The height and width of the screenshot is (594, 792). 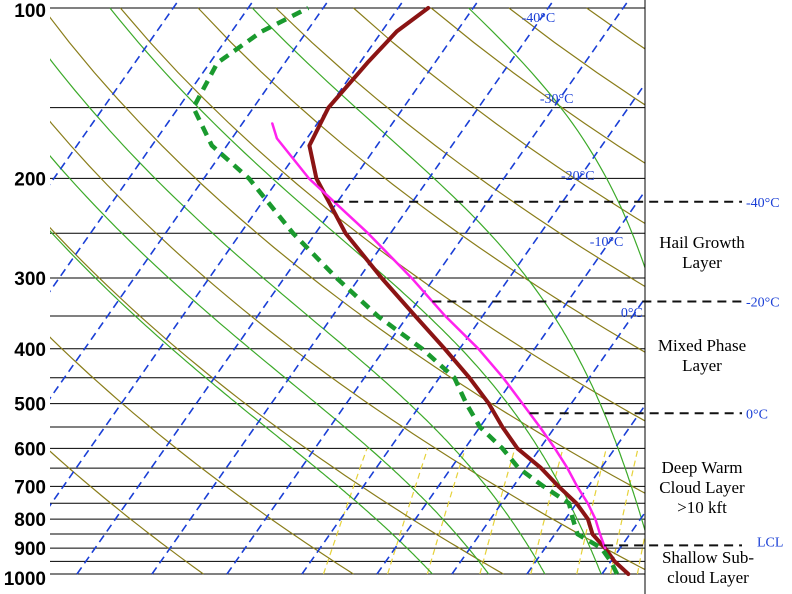 What do you see at coordinates (539, 18) in the screenshot?
I see `isotherm-label: -40°C` at bounding box center [539, 18].